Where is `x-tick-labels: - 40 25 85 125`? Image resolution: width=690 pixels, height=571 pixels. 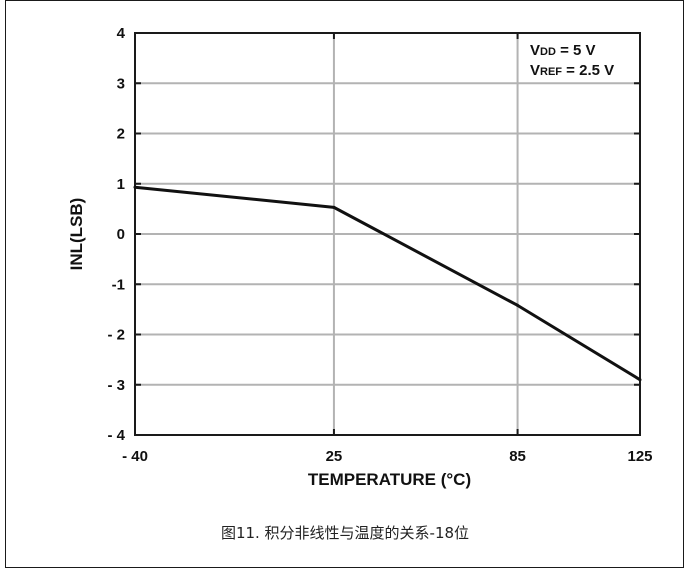 x-tick-labels: - 40 25 85 125 is located at coordinates (387, 456).